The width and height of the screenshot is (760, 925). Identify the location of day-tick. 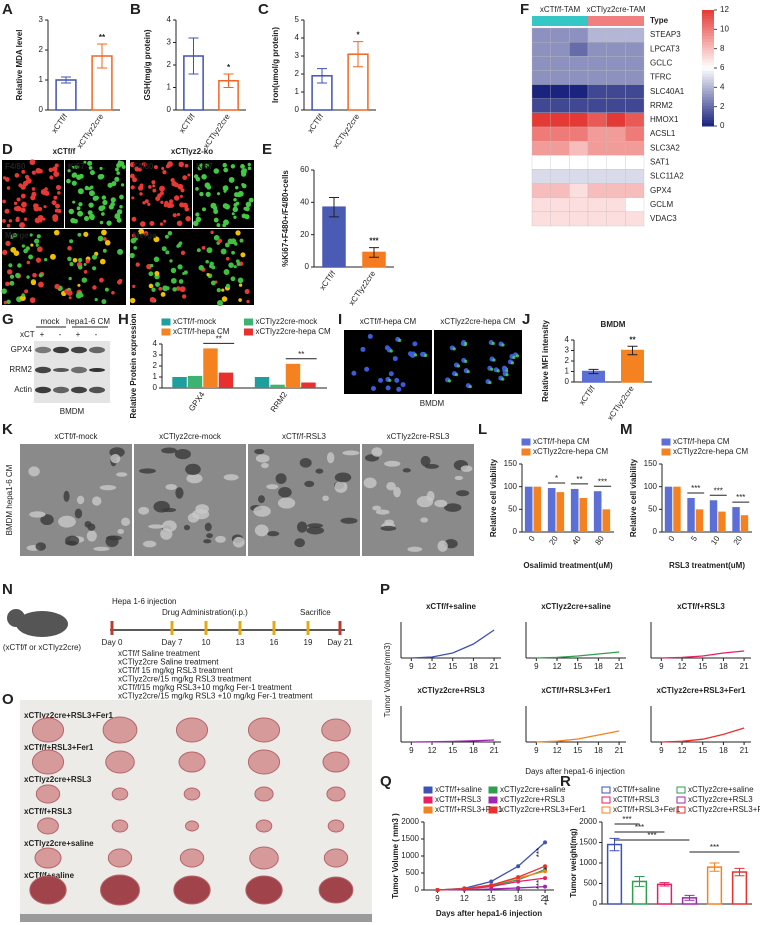
(172, 628).